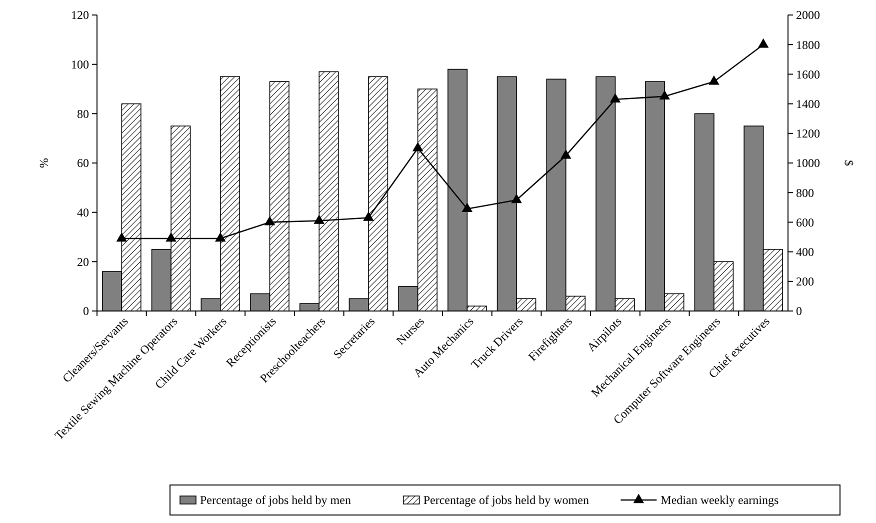  What do you see at coordinates (808, 15) in the screenshot?
I see `y2-tick-label: 2000` at bounding box center [808, 15].